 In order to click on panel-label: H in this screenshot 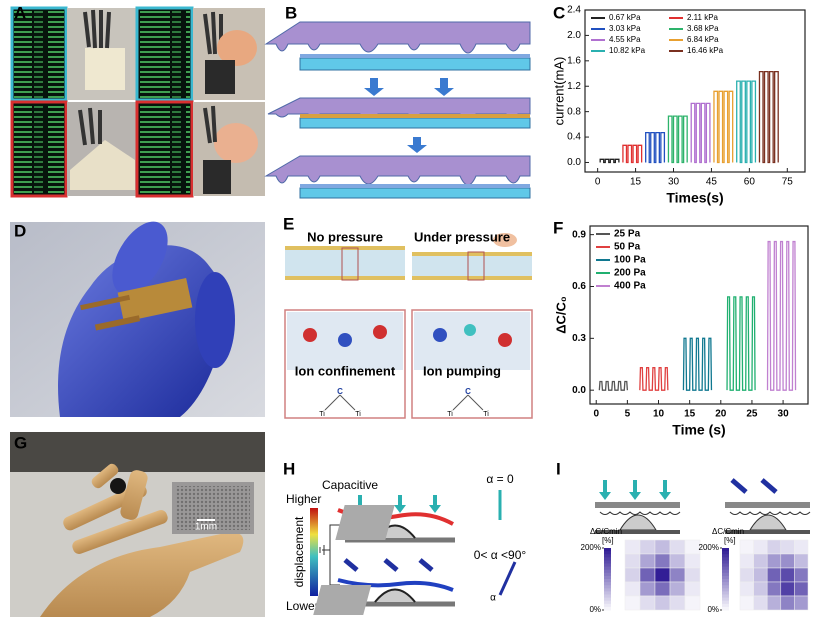, I will do `click(289, 468)`.